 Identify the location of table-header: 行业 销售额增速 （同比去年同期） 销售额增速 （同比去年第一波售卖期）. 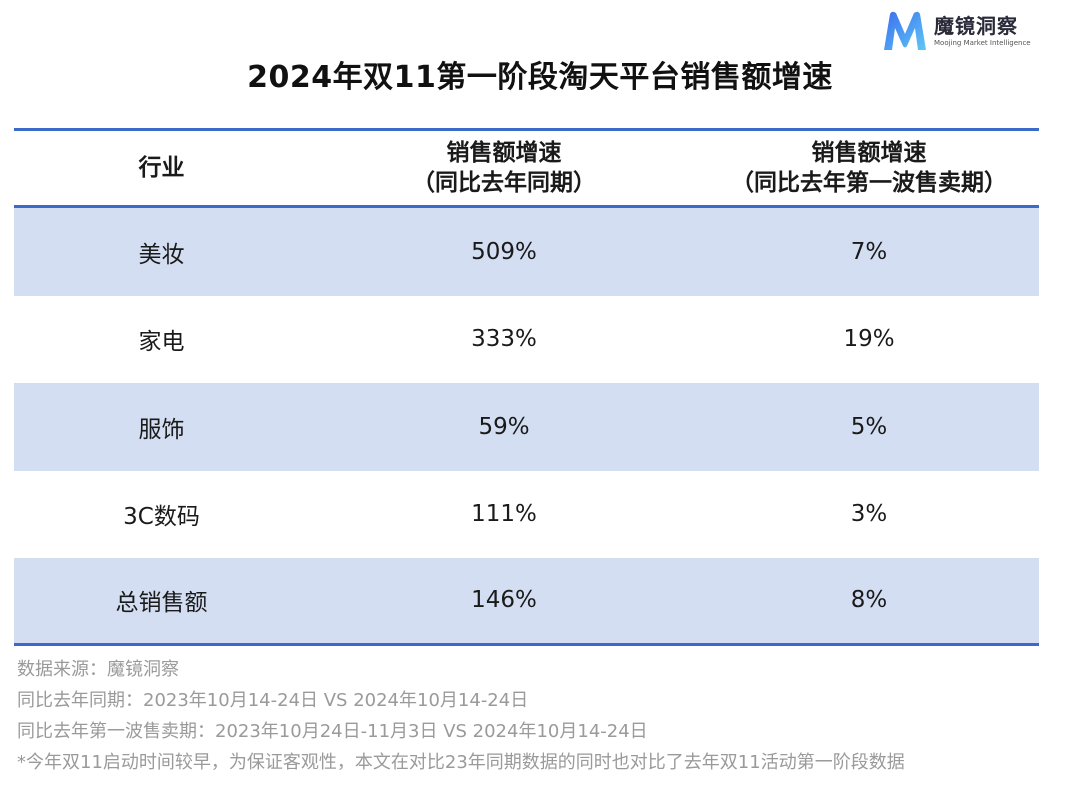
(526, 168).